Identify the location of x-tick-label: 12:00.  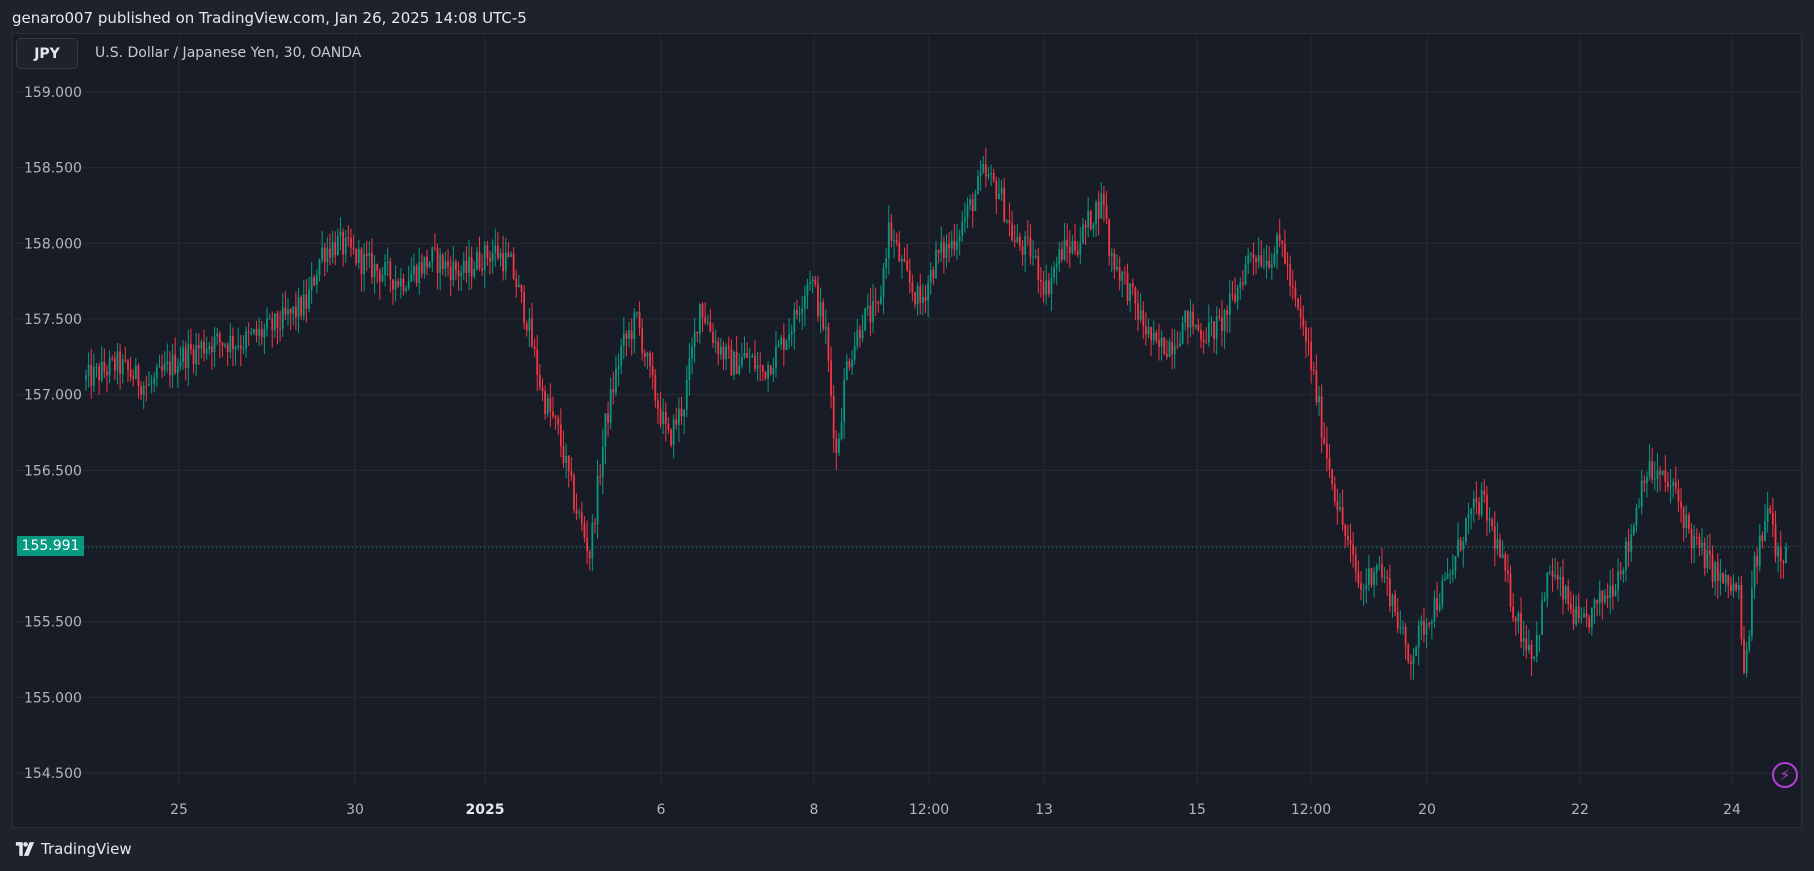
(1311, 810).